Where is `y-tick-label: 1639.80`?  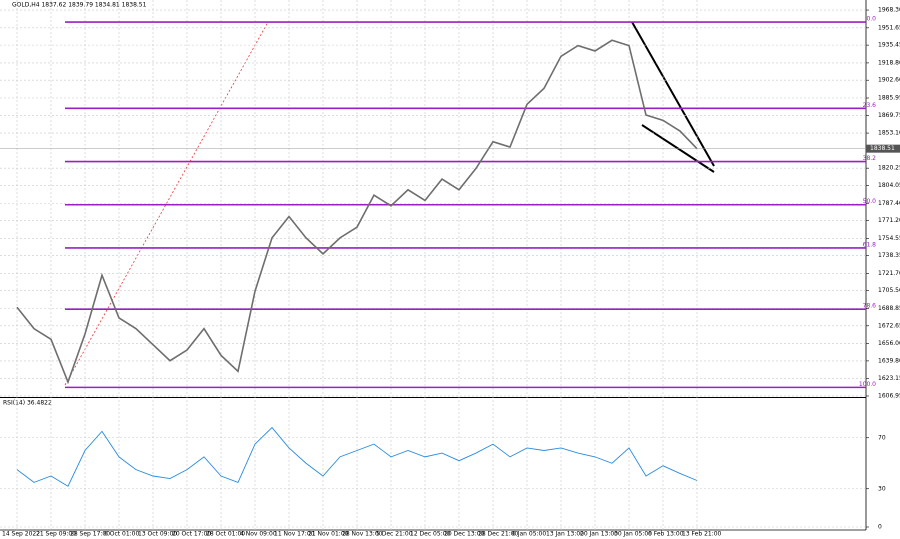
y-tick-label: 1639.80 is located at coordinates (889, 360).